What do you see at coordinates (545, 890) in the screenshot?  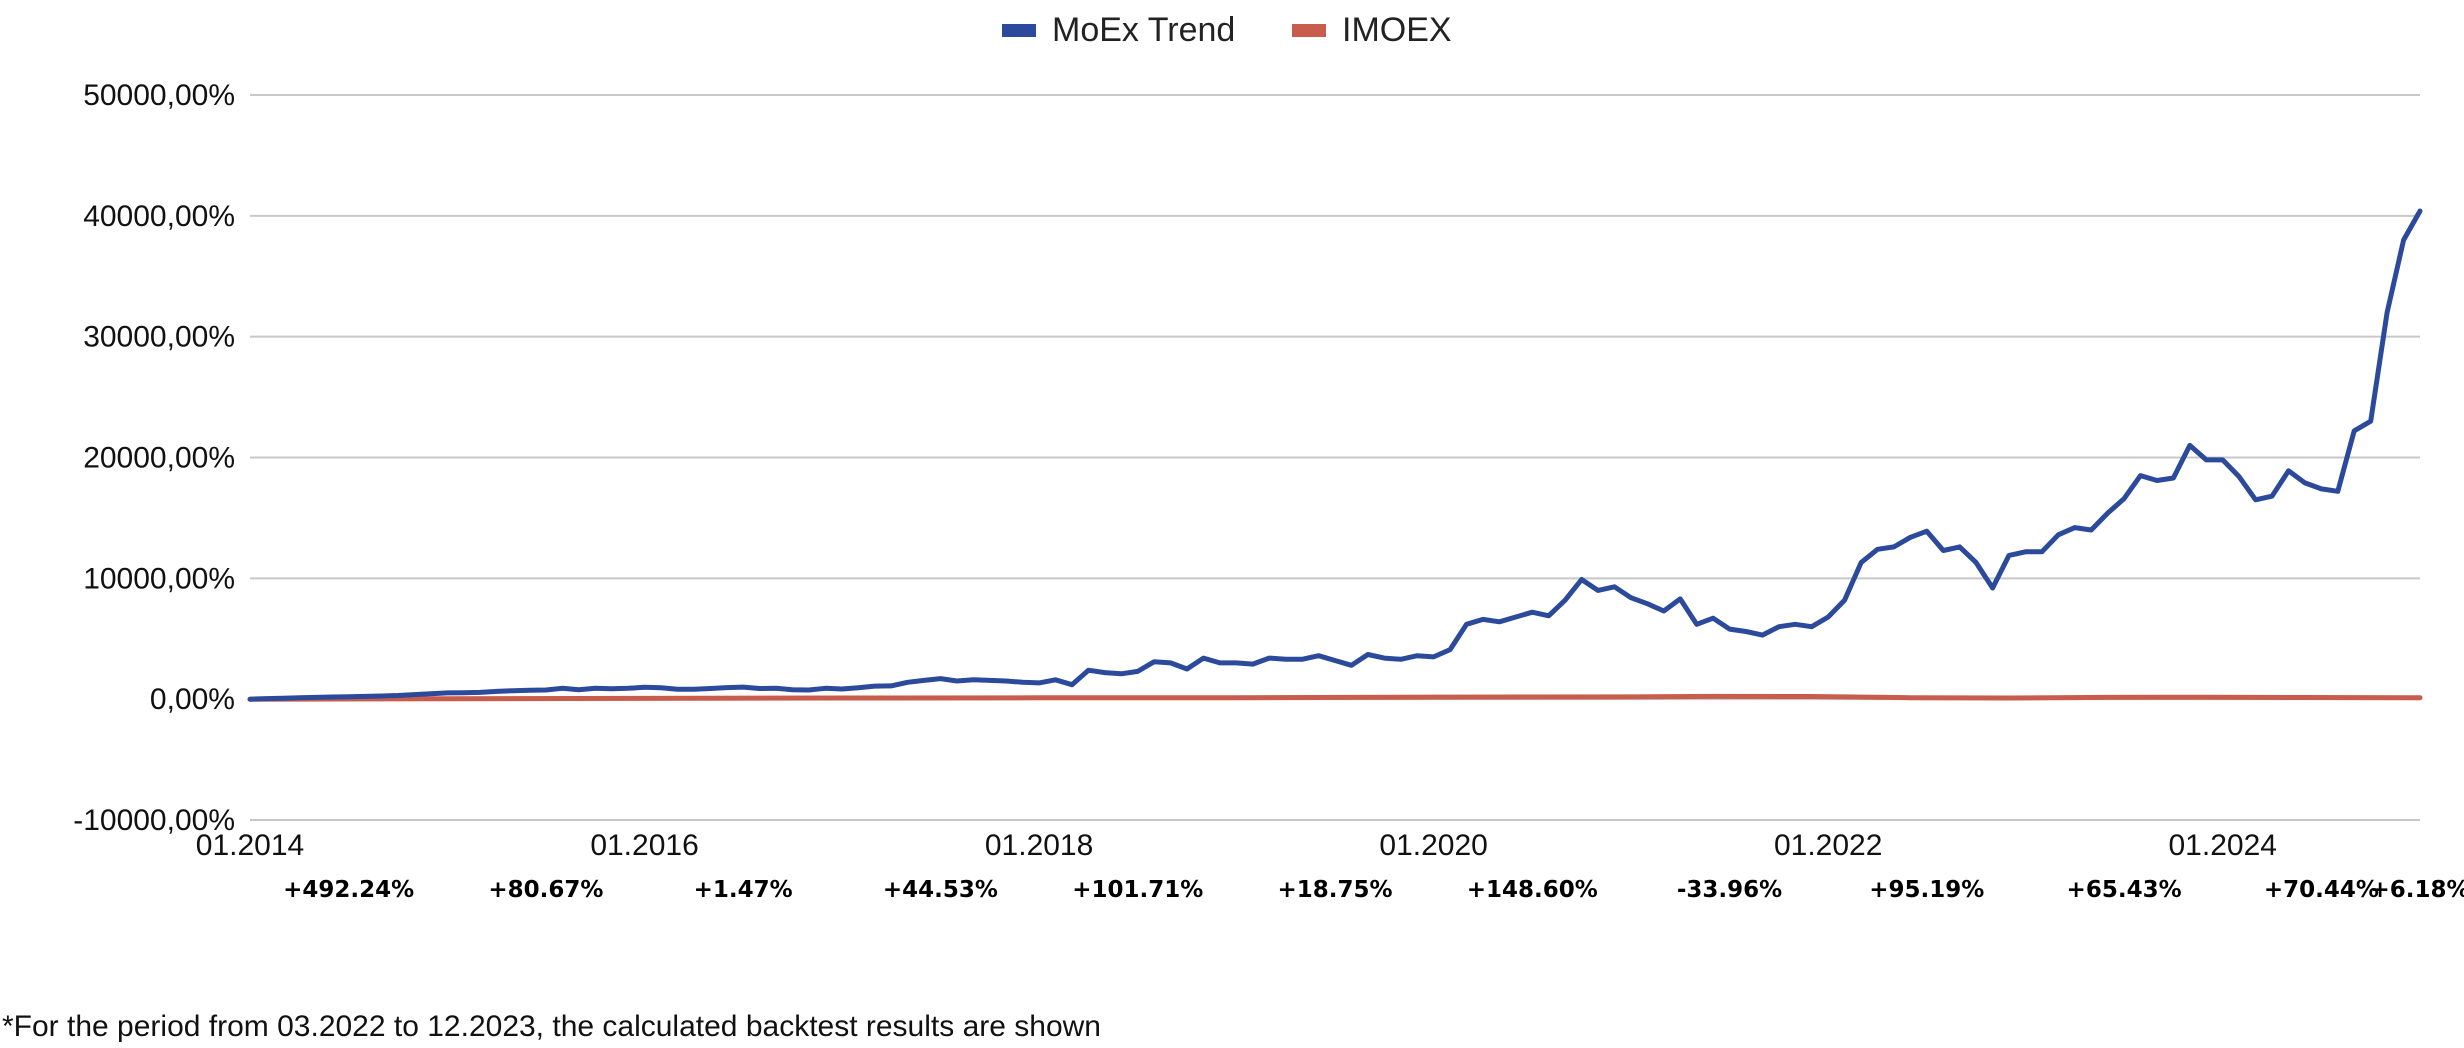 I see `annual-return-label: +80.67%` at bounding box center [545, 890].